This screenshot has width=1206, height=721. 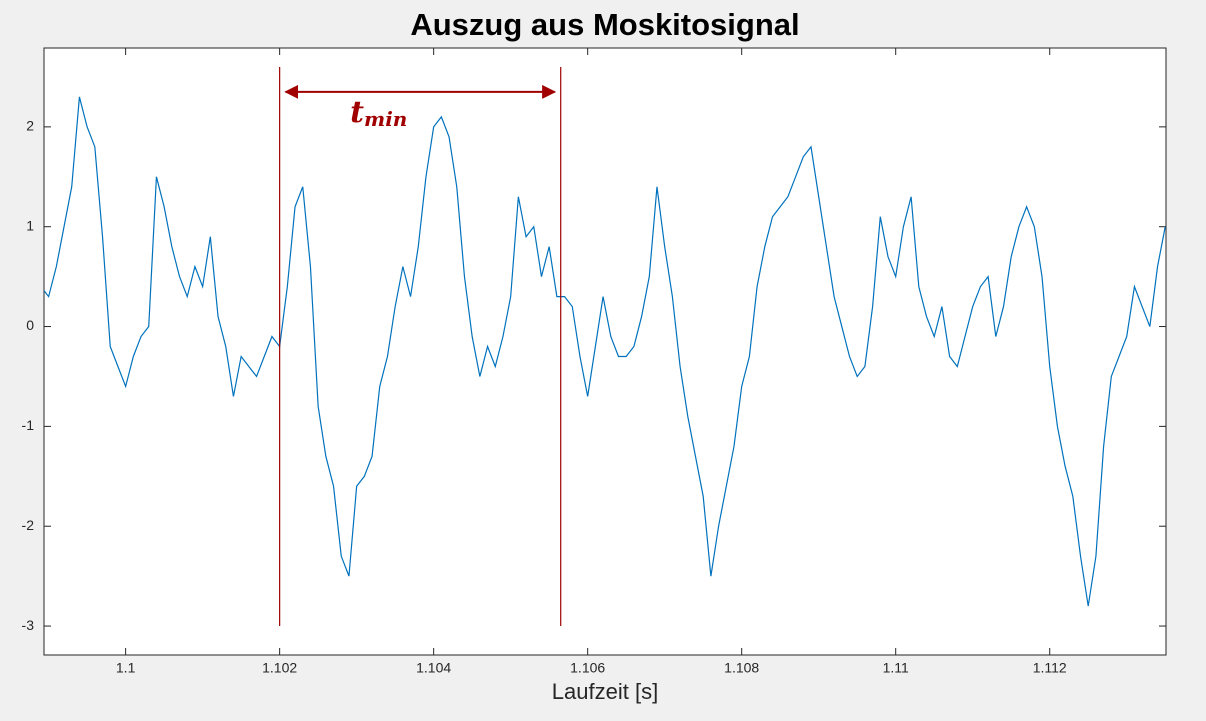 What do you see at coordinates (30, 126) in the screenshot?
I see `y-tick-label: 2` at bounding box center [30, 126].